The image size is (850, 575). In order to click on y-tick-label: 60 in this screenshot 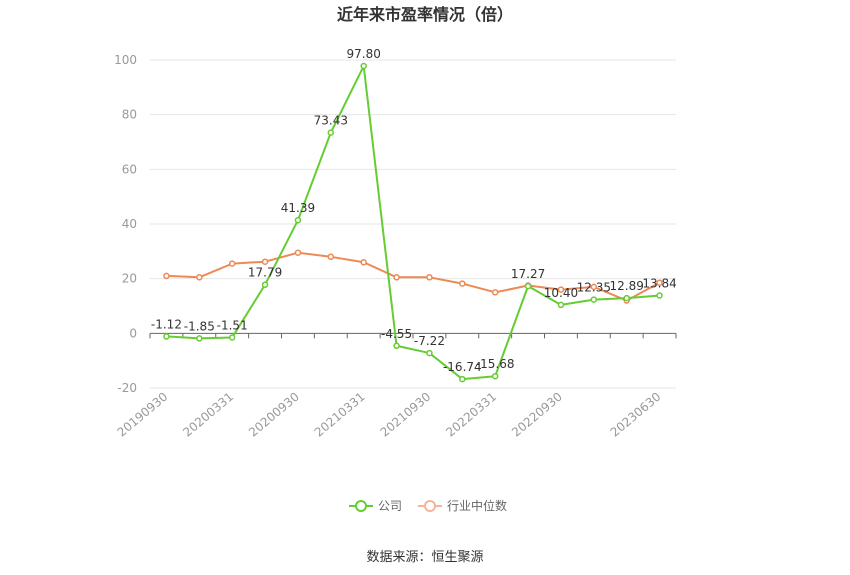, I will do `click(129, 169)`.